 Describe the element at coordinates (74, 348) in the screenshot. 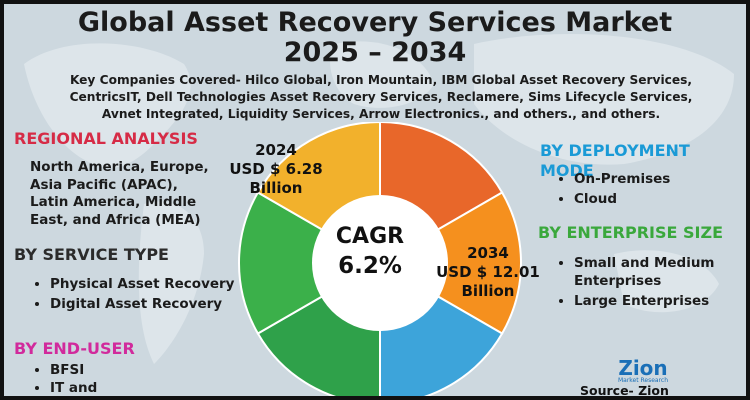

I see `end-user-heading: BY END-USER` at that location.